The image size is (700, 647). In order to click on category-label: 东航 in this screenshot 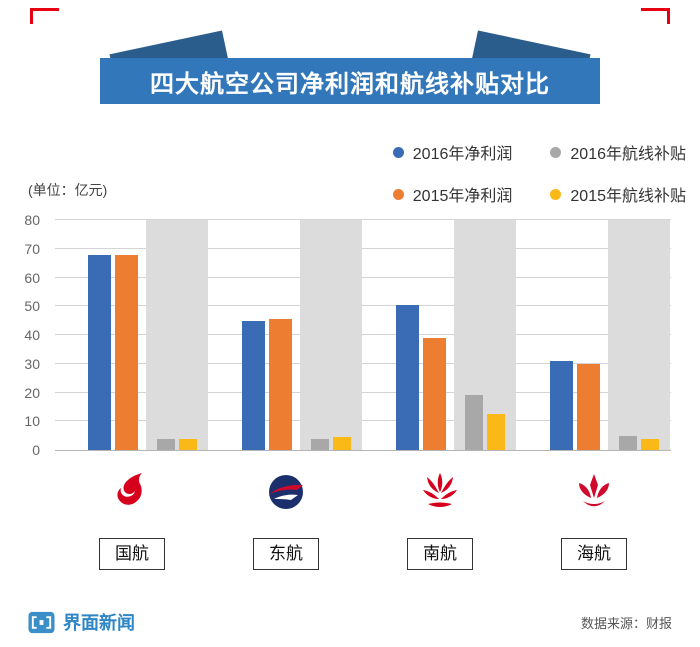, I will do `click(286, 554)`.